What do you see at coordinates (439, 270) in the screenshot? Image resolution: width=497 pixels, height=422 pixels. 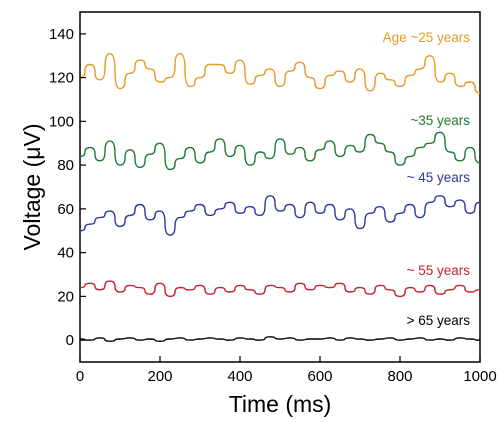 I see `series-label: ~ 55 years` at bounding box center [439, 270].